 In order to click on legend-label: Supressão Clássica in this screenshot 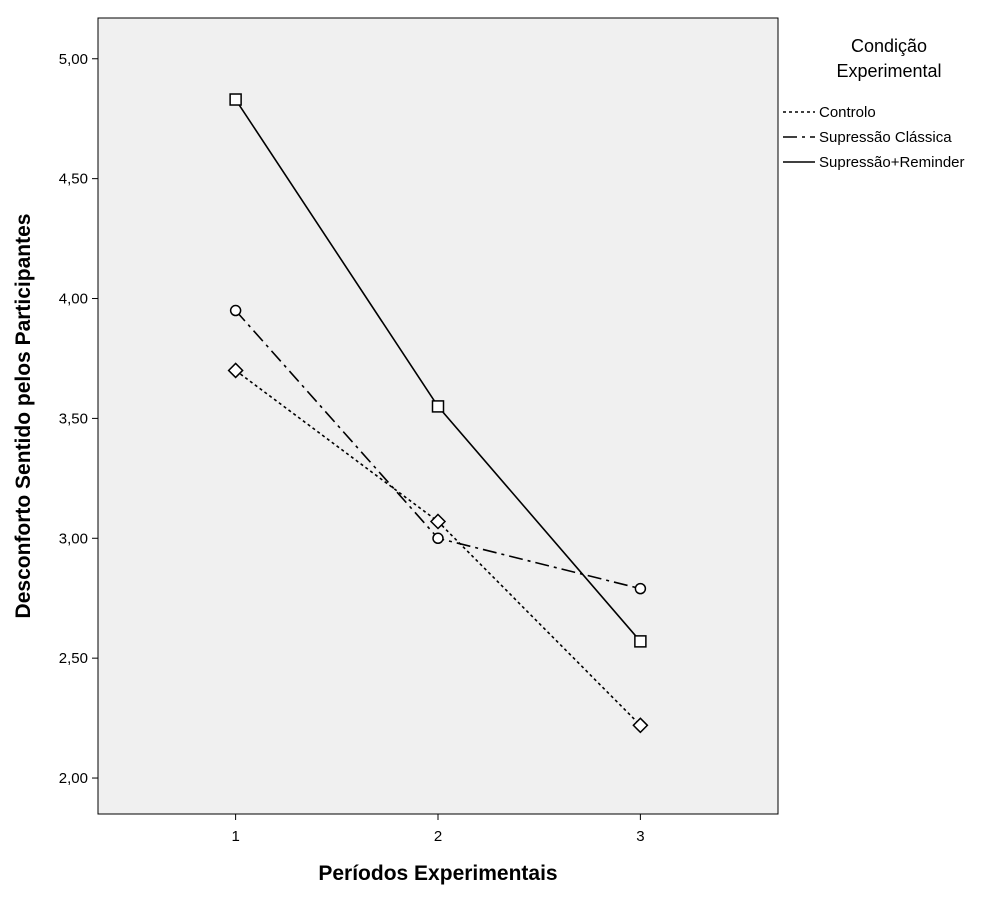, I will do `click(885, 137)`.